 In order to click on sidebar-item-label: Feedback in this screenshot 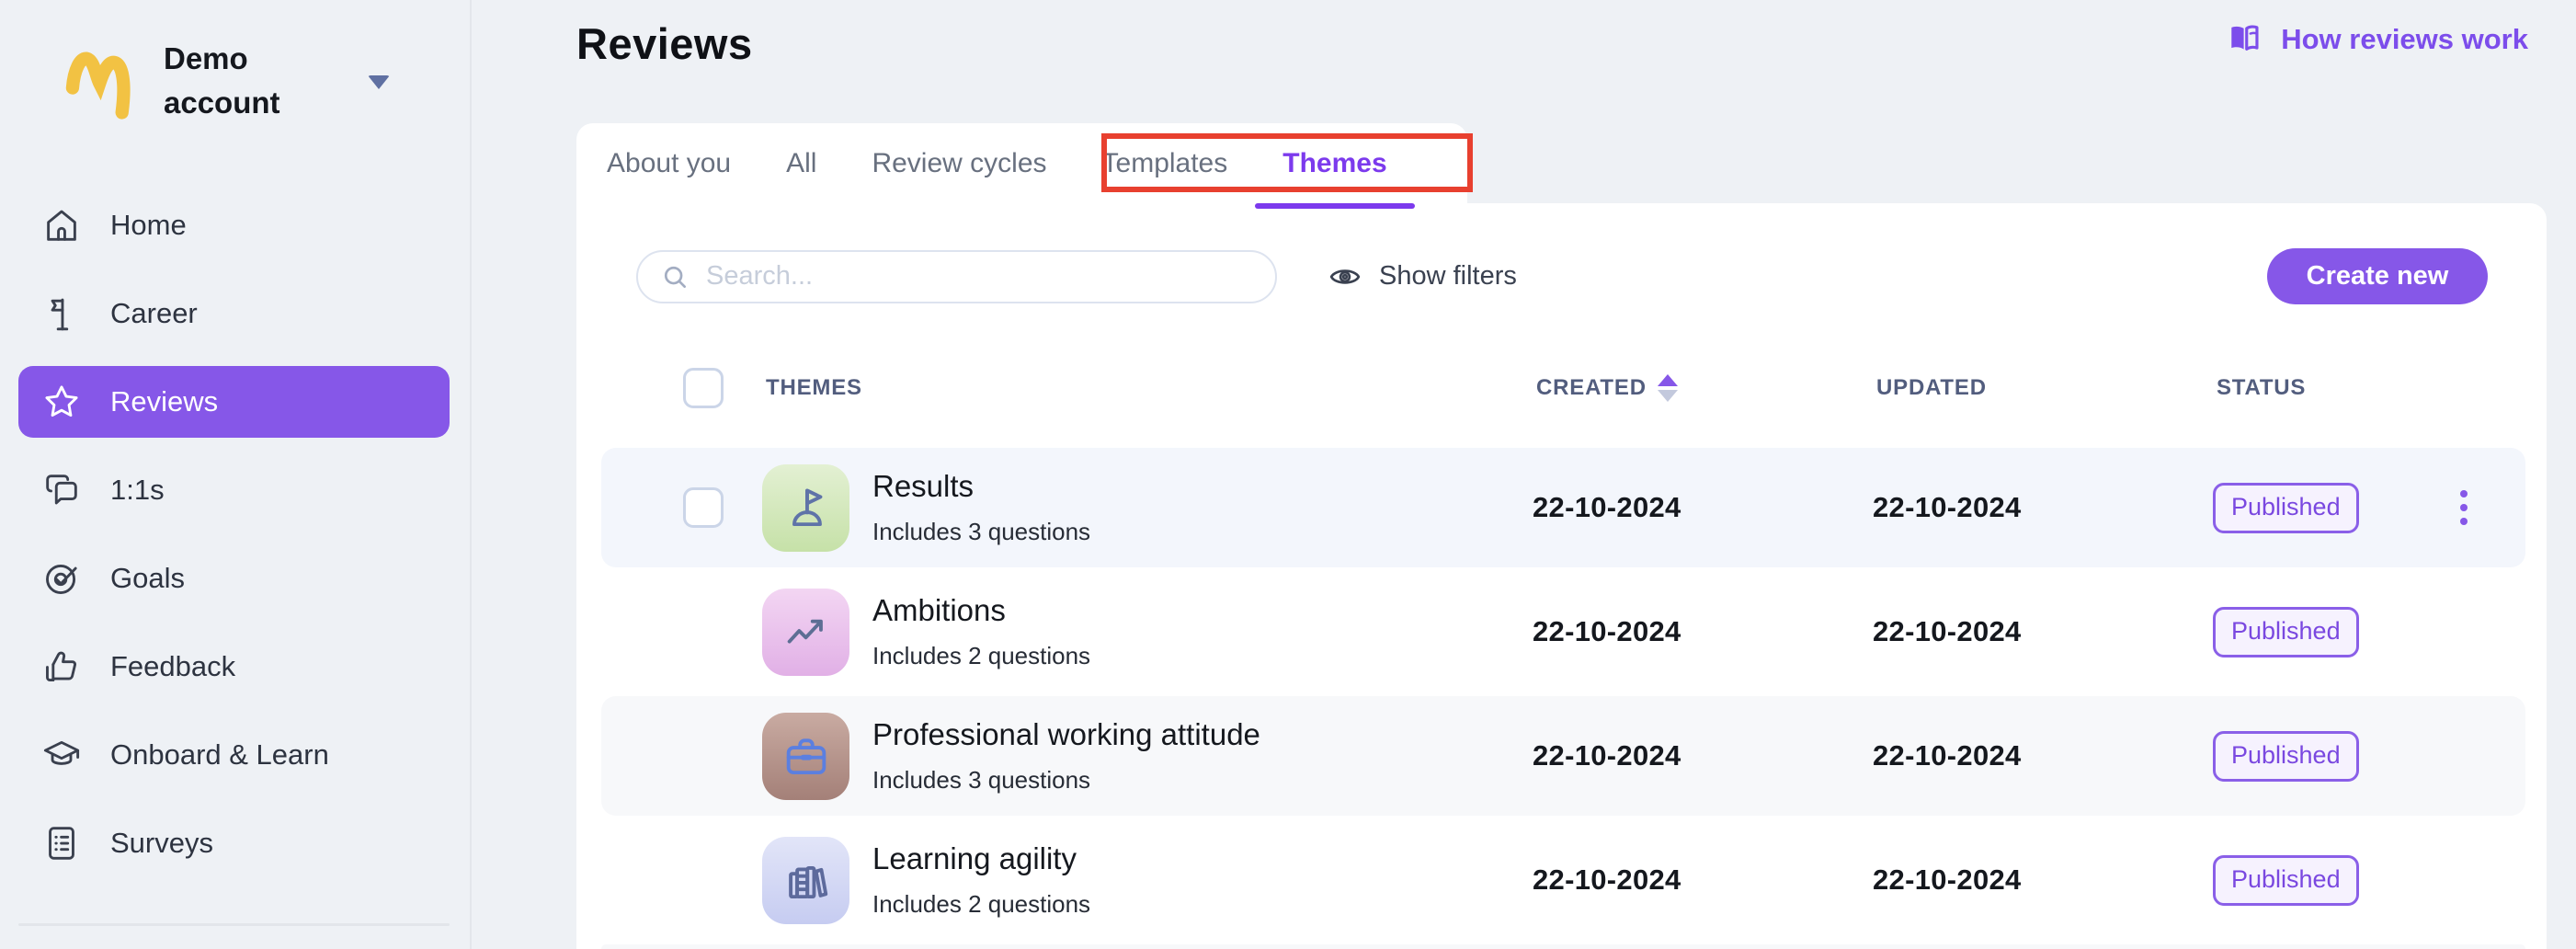, I will do `click(173, 666)`.